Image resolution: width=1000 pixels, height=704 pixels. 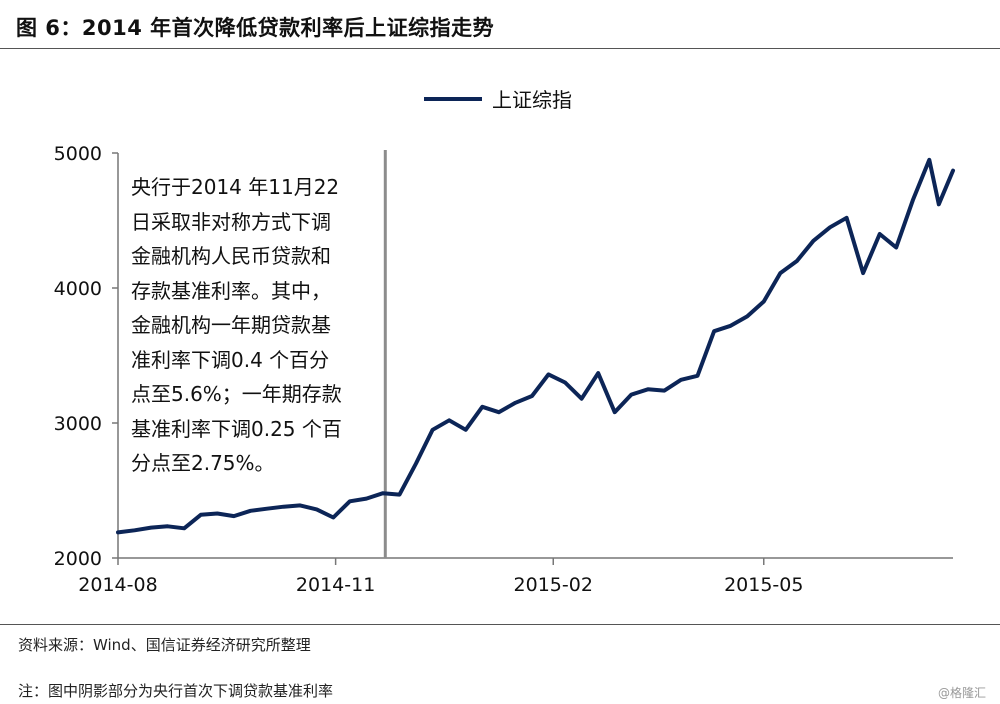 What do you see at coordinates (335, 585) in the screenshot?
I see `x-tick-label: 2014-11` at bounding box center [335, 585].